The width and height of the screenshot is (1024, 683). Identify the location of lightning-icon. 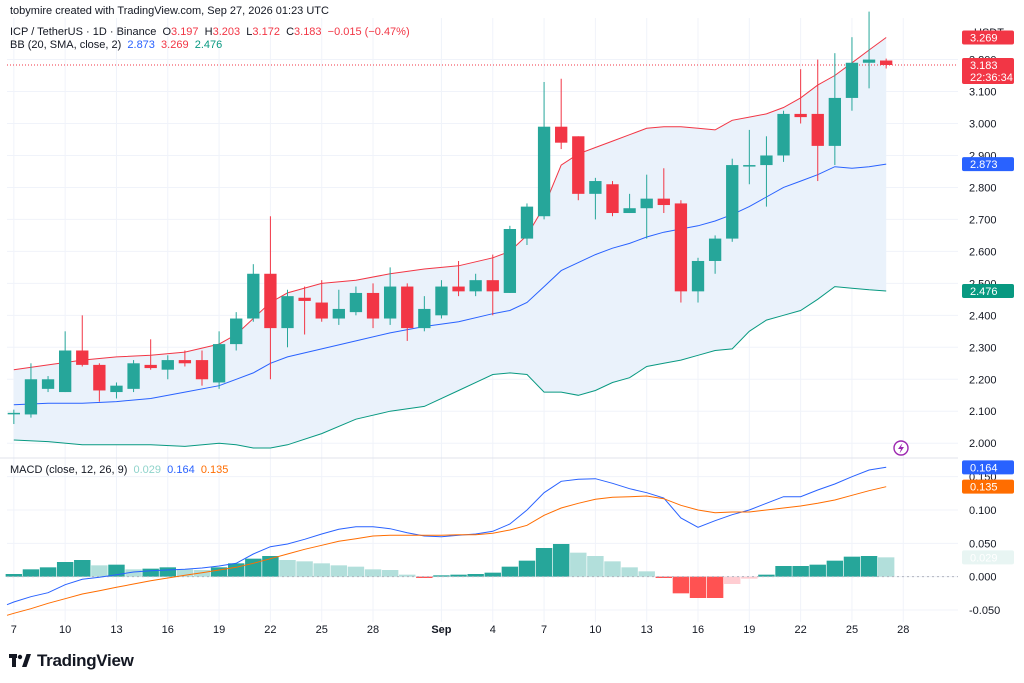
(901, 448).